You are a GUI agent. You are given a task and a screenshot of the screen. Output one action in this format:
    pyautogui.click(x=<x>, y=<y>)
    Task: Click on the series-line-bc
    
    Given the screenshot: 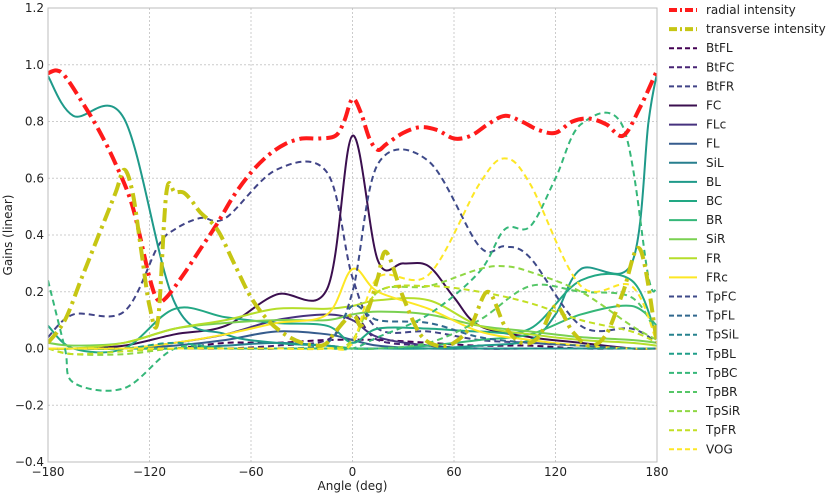 What is the action you would take?
    pyautogui.click(x=352, y=313)
    